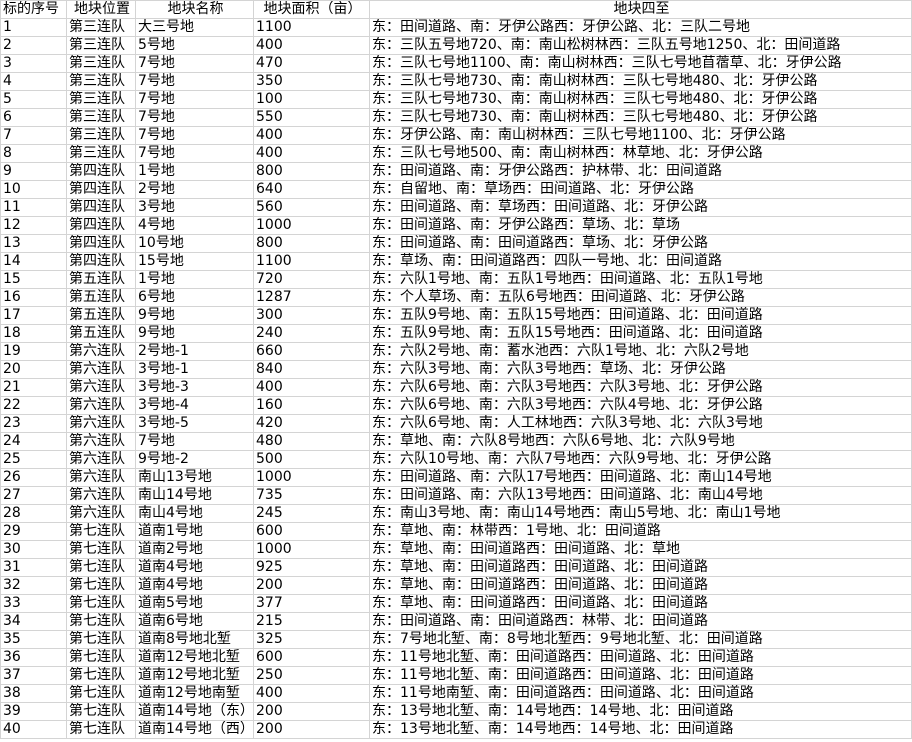  Describe the element at coordinates (311, 621) in the screenshot. I see `cell-area: 215` at that location.